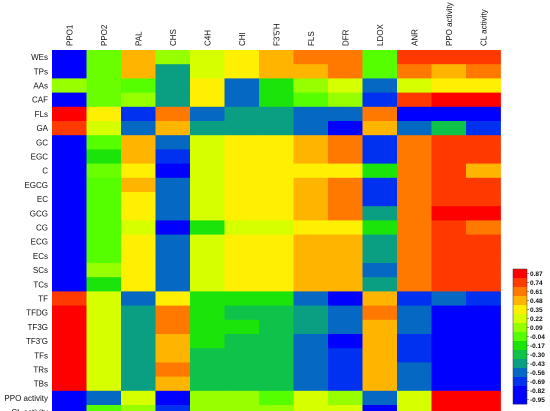 Image resolution: width=550 pixels, height=411 pixels. Describe the element at coordinates (537, 391) in the screenshot. I see `colorbar-label: -0.82` at that location.